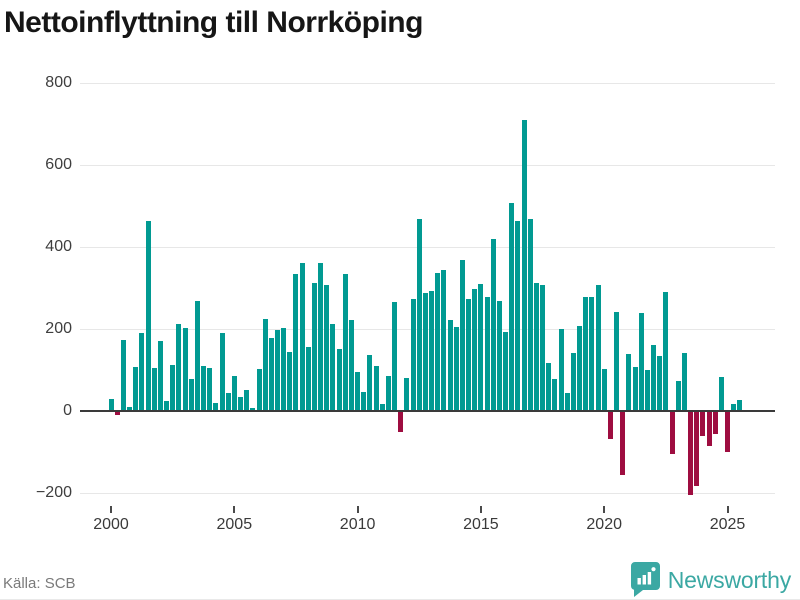 This screenshot has width=800, height=600. Describe the element at coordinates (173, 387) in the screenshot. I see `bar-2002Q3` at that location.